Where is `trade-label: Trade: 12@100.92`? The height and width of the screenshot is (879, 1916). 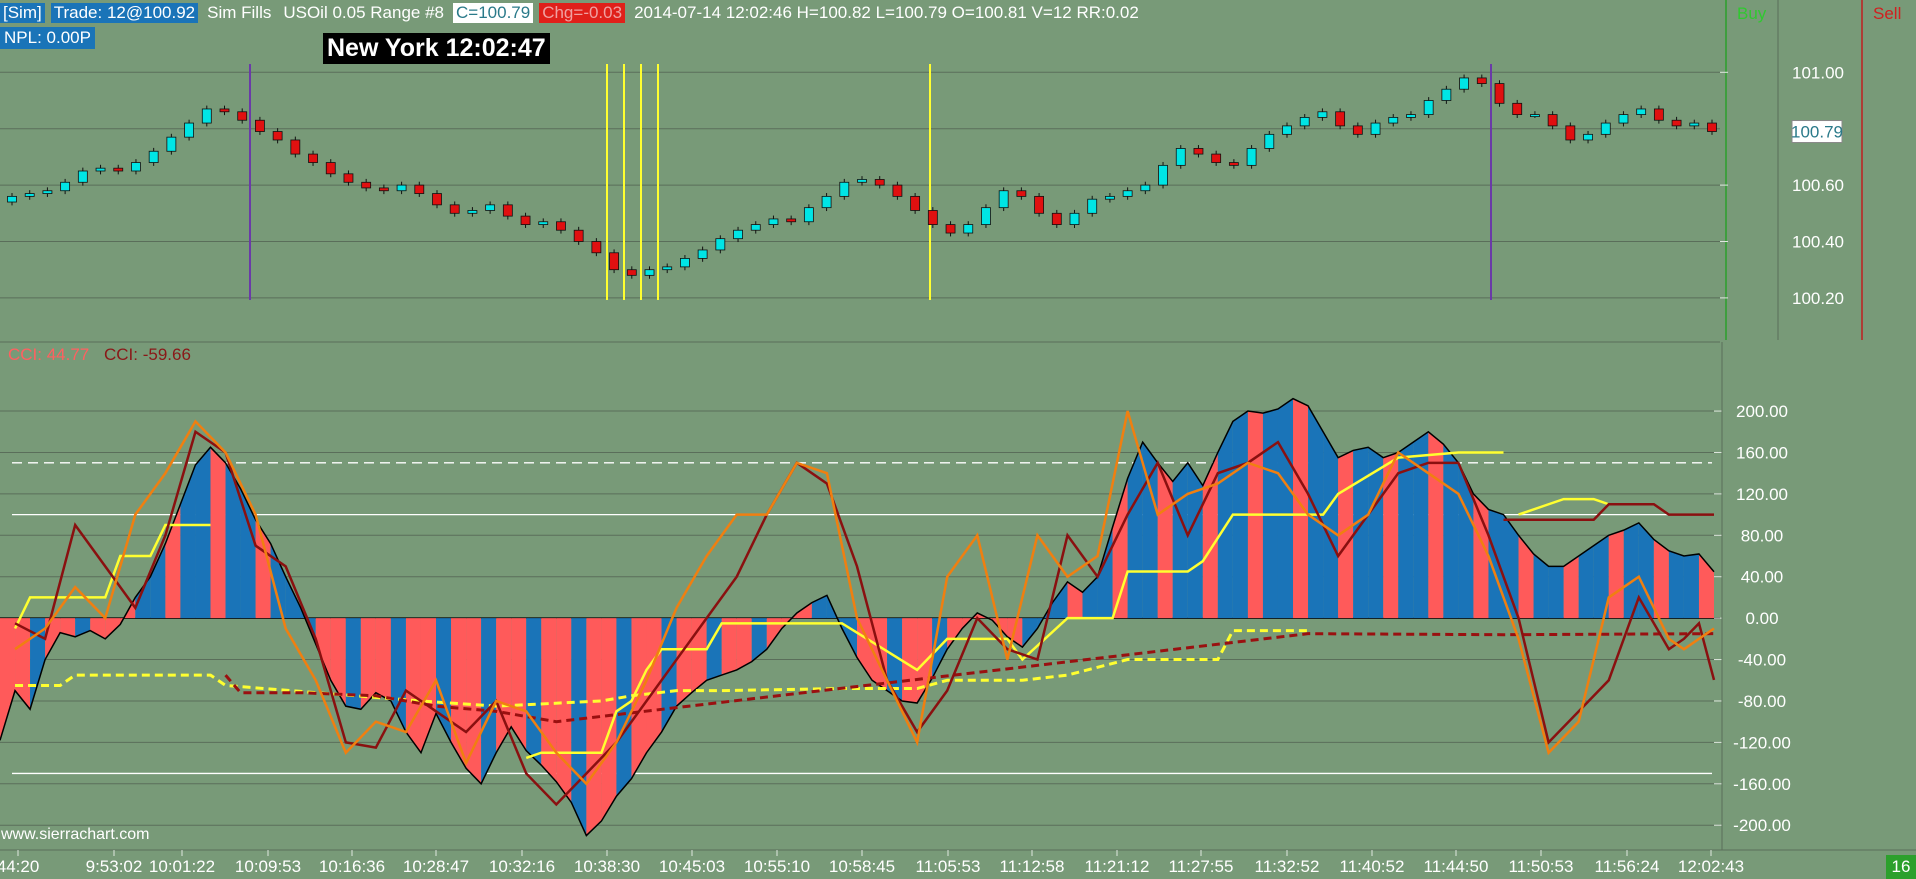 trade-label: Trade: 12@100.92 is located at coordinates (124, 13).